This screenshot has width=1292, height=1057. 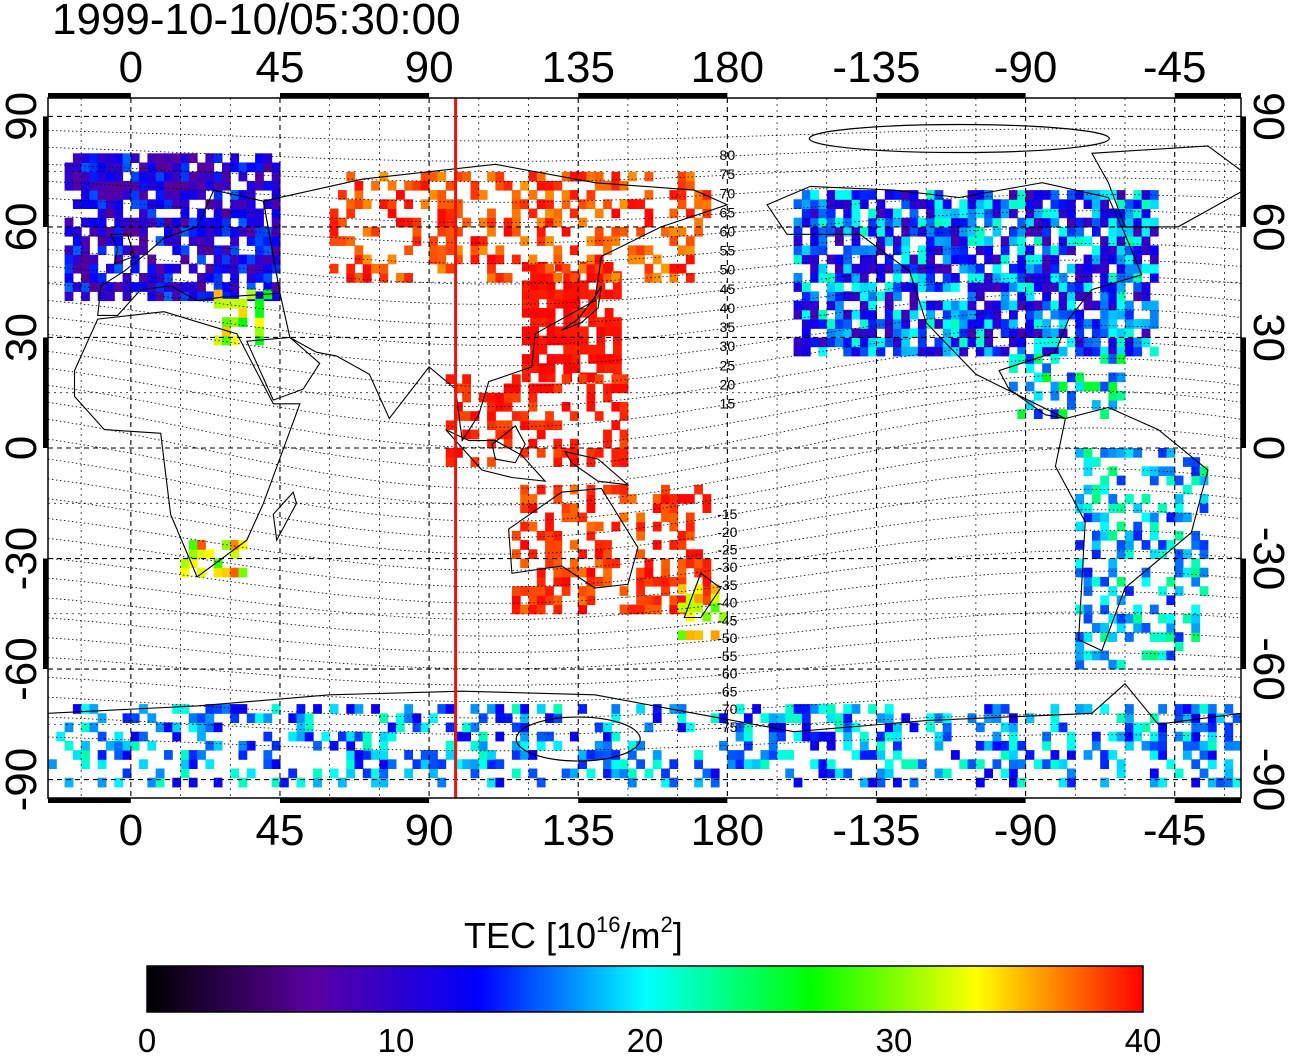 I want to click on map-title: 1999-10-10/05:30:00, so click(x=256, y=22).